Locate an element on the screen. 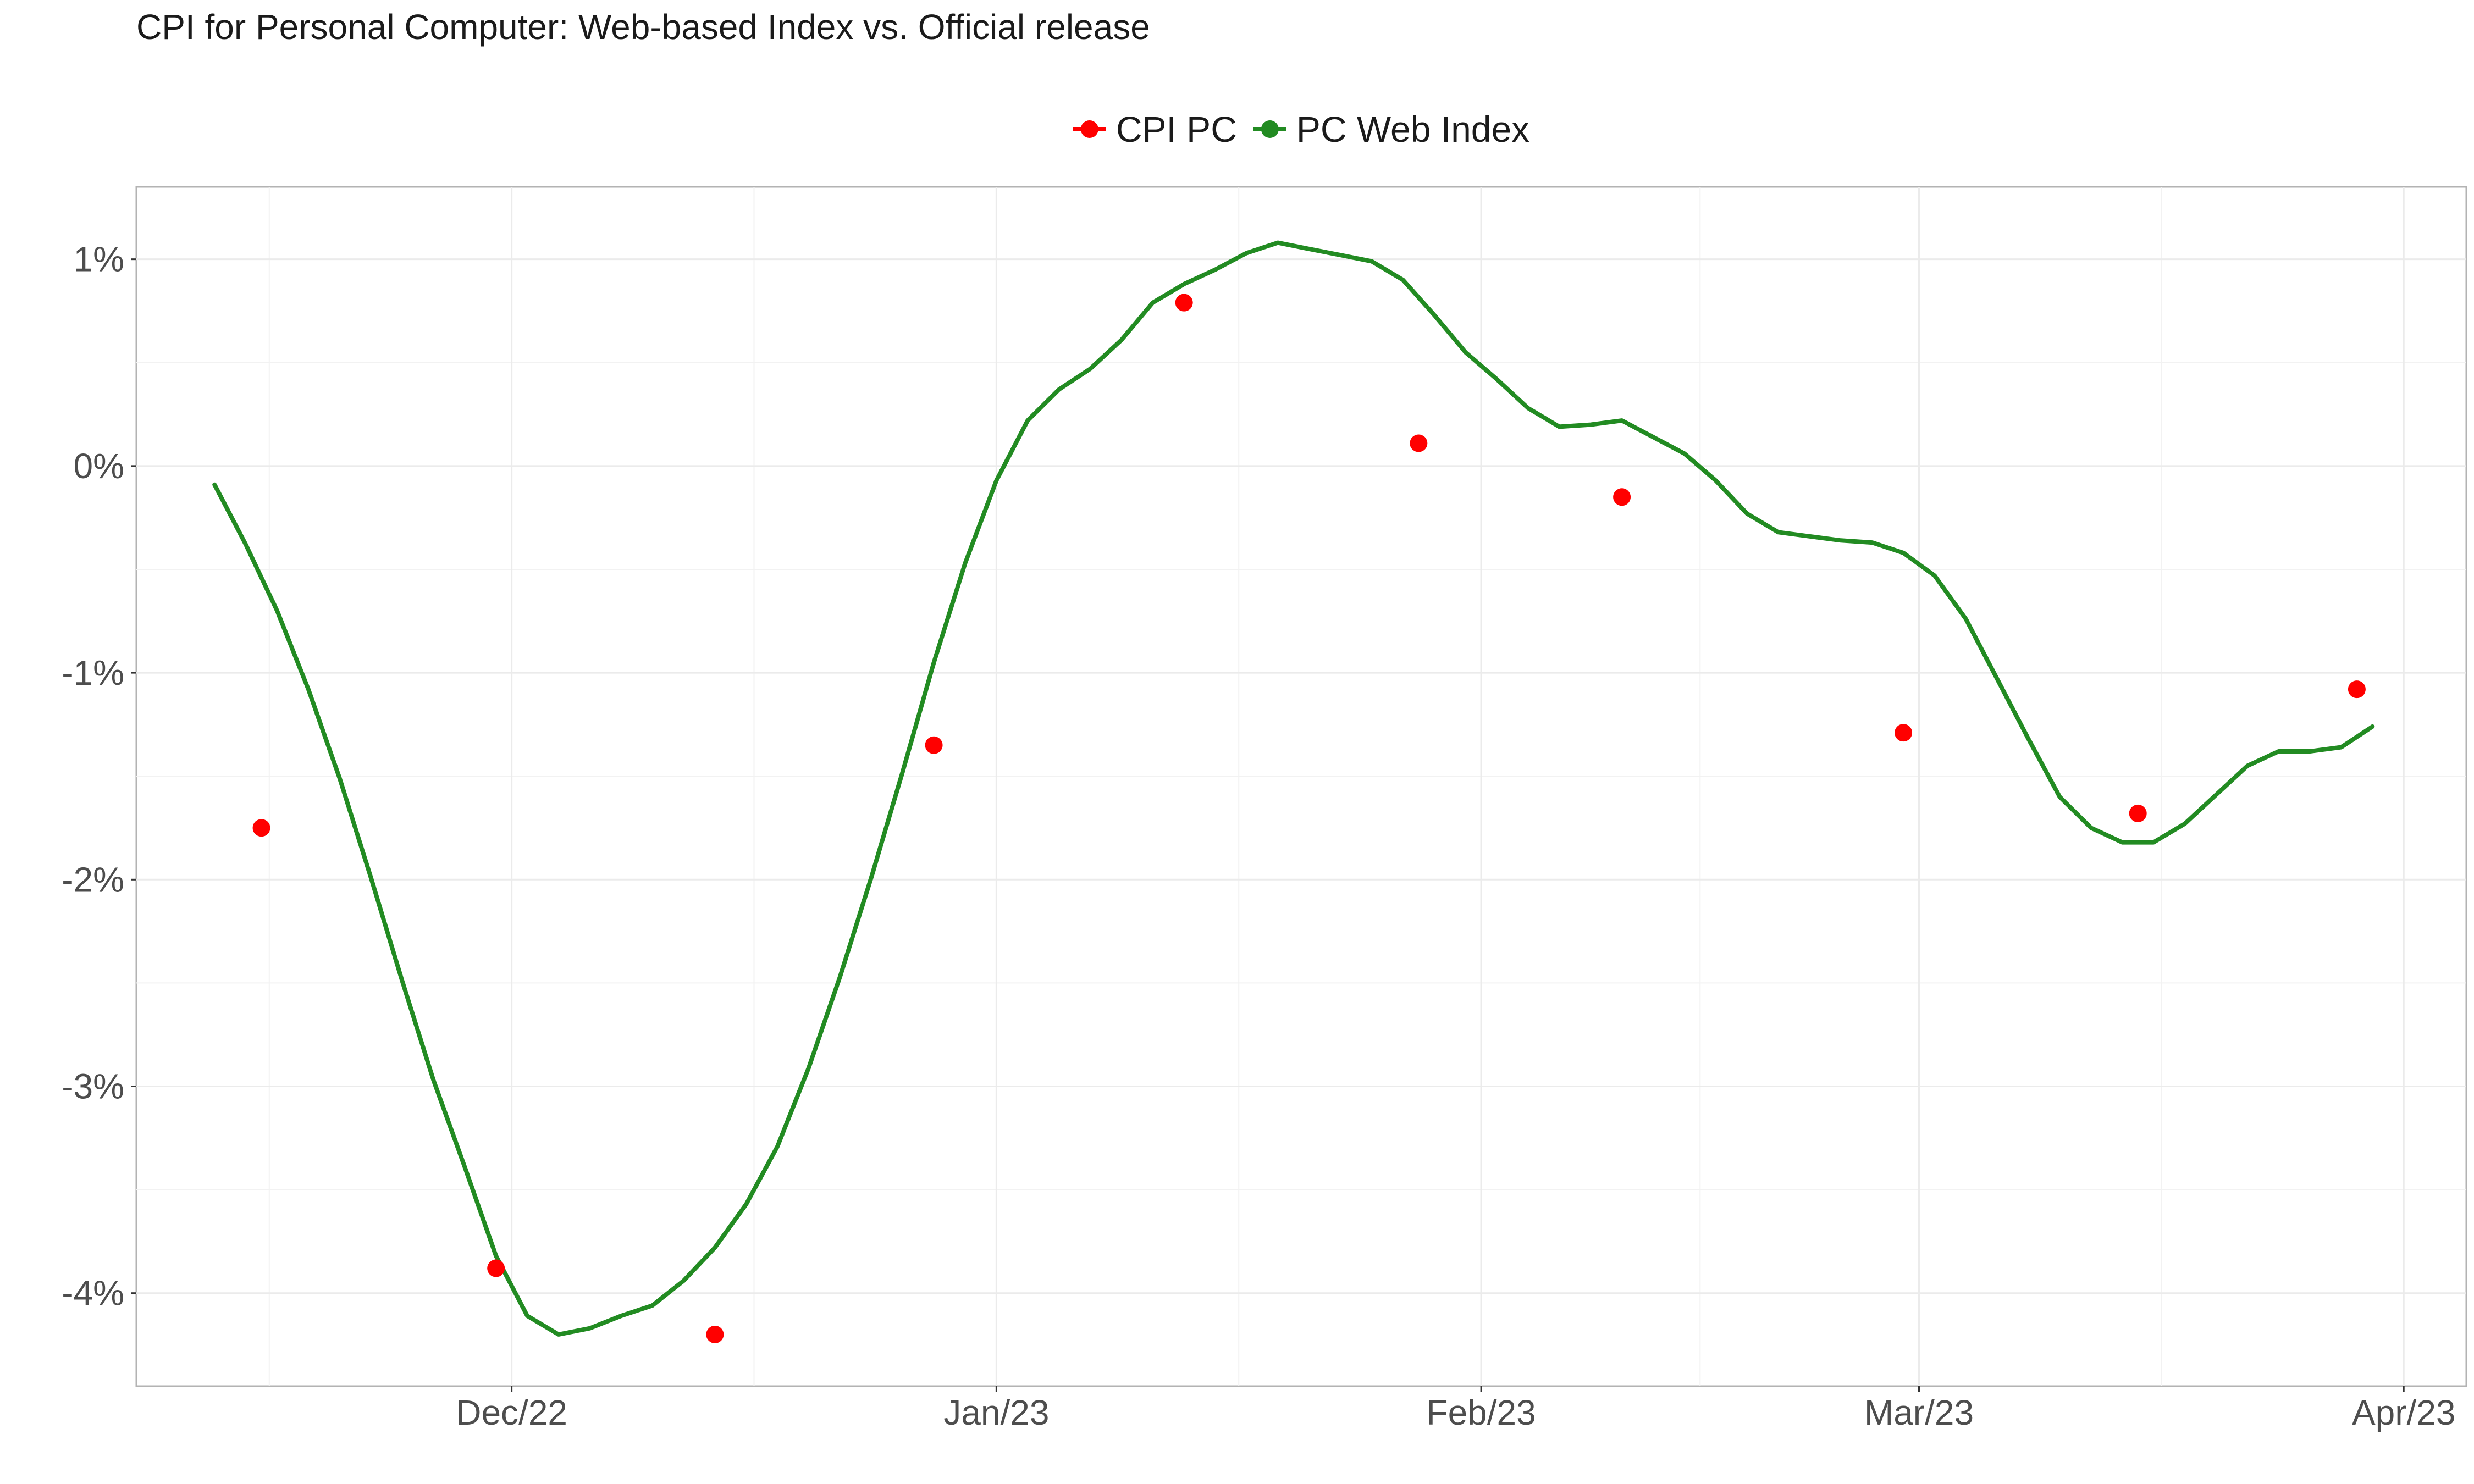 The height and width of the screenshot is (1484, 2474). x-tick-label: Dec/22 is located at coordinates (511, 1412).